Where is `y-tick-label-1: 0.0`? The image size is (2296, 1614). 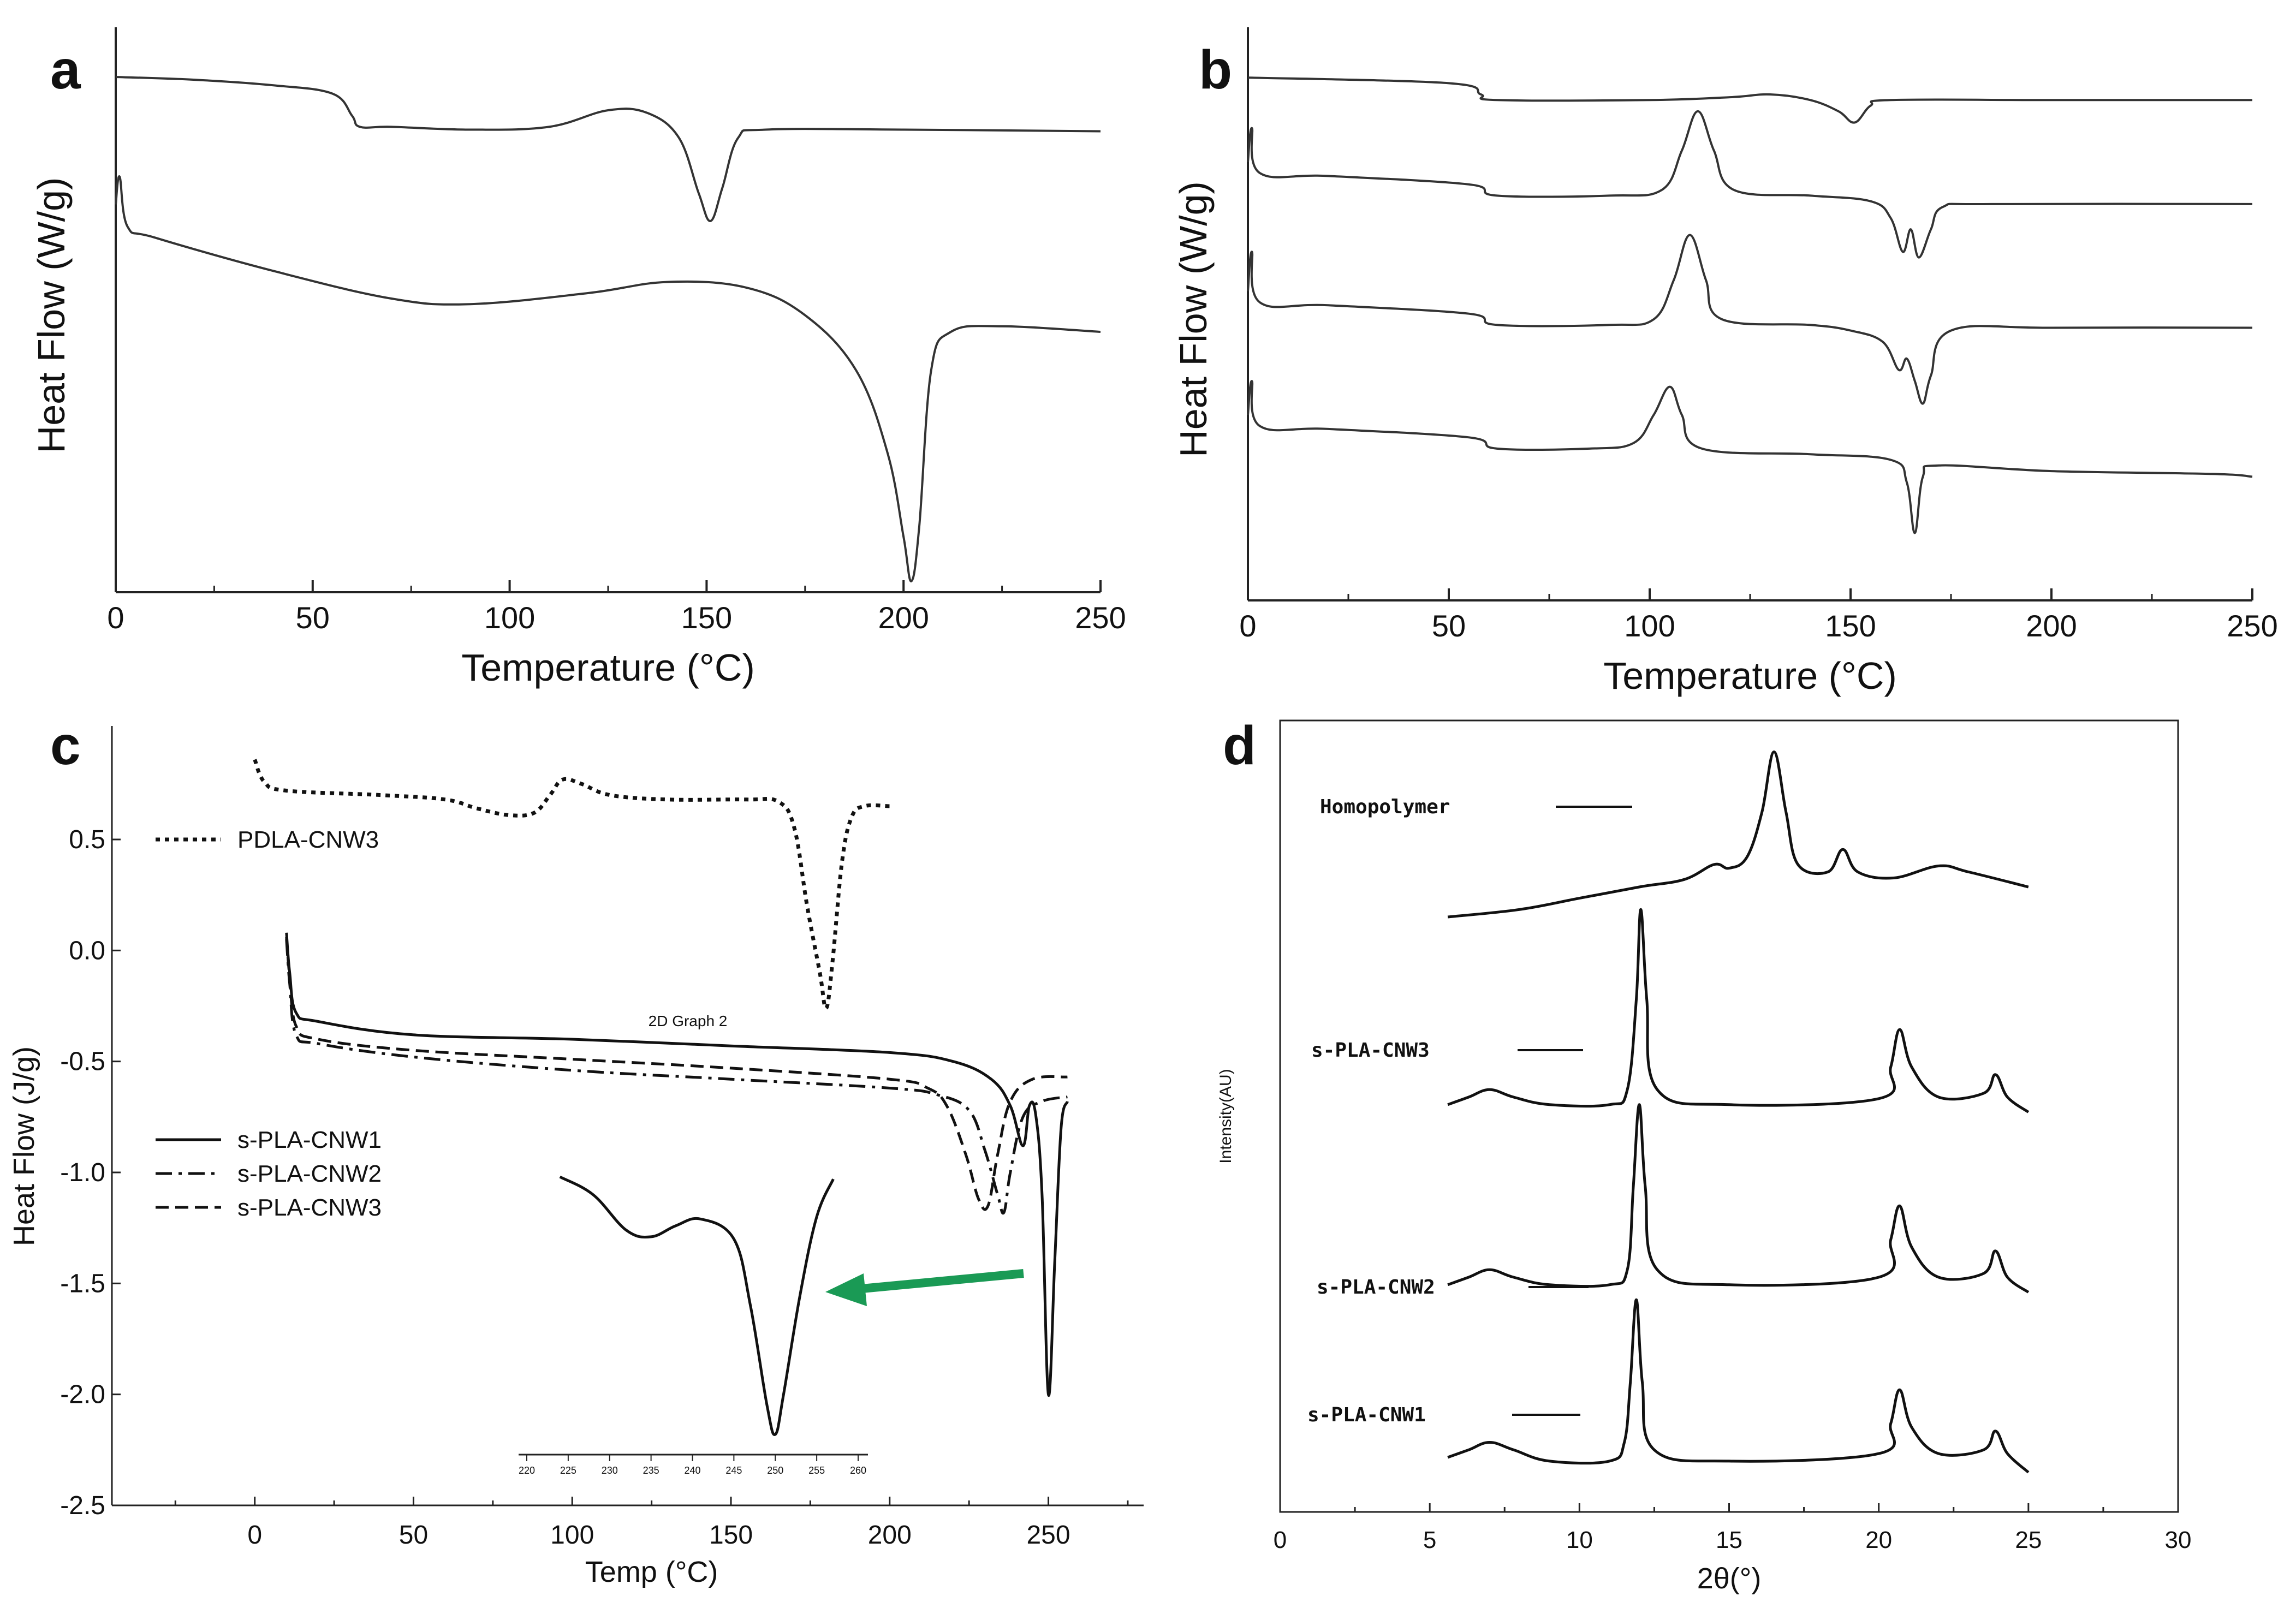 y-tick-label-1: 0.0 is located at coordinates (87, 950).